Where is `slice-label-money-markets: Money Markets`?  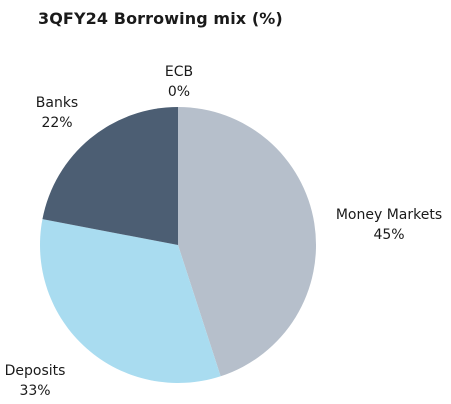 slice-label-money-markets: Money Markets is located at coordinates (389, 215).